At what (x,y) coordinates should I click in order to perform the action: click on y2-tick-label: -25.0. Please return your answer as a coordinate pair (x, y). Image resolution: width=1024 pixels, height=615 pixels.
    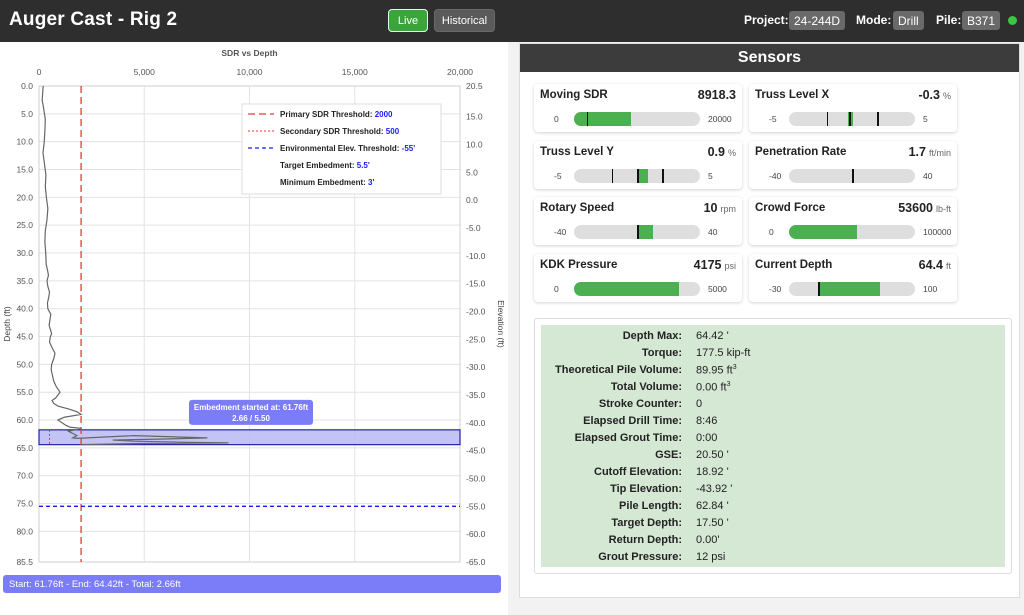
    Looking at the image, I should click on (476, 339).